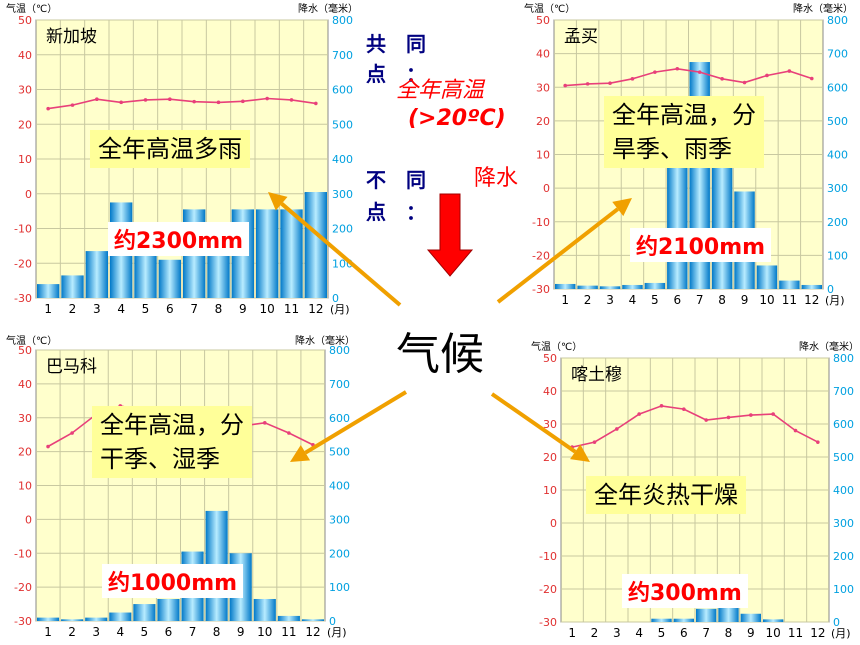 The width and height of the screenshot is (860, 645). I want to click on khartoum-total: 约300mm, so click(685, 591).